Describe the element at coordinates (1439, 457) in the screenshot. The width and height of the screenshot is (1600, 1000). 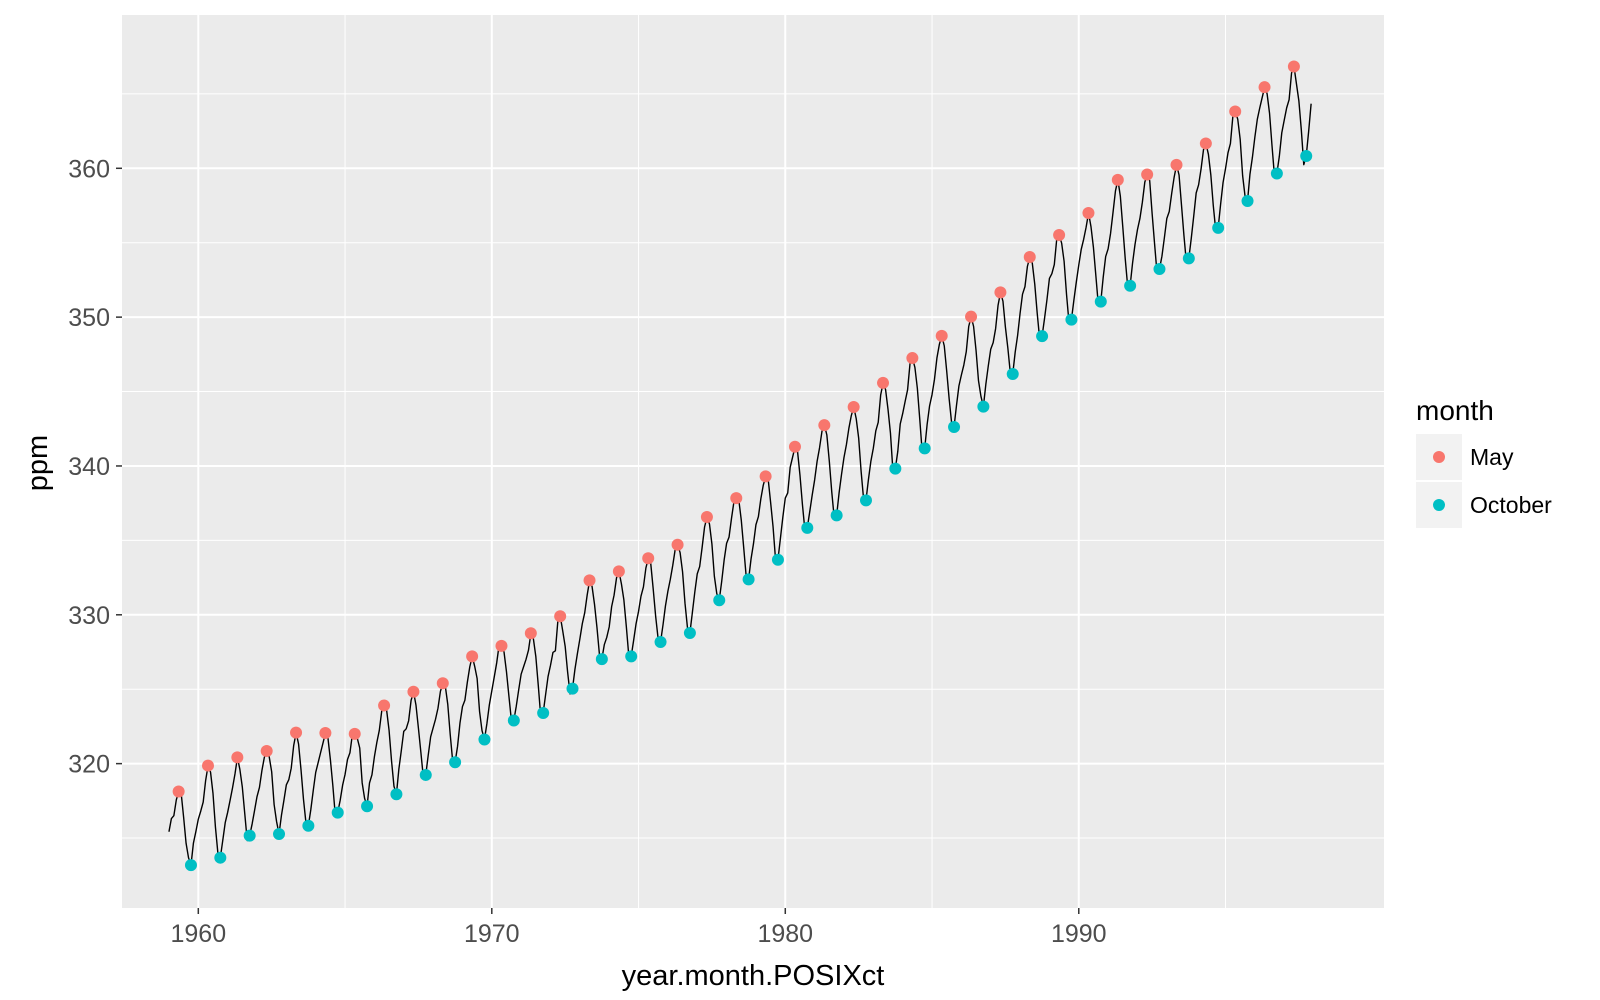
I see `legend-dot-may` at that location.